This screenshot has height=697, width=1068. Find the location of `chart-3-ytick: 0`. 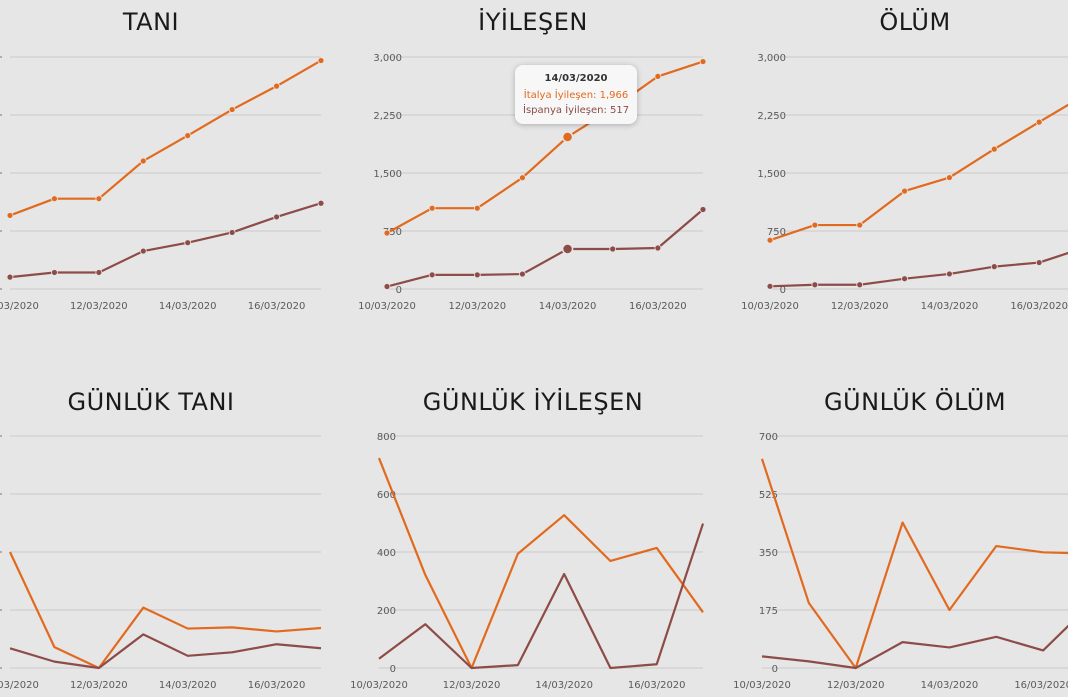

chart-3-ytick: 0 is located at coordinates (783, 290).